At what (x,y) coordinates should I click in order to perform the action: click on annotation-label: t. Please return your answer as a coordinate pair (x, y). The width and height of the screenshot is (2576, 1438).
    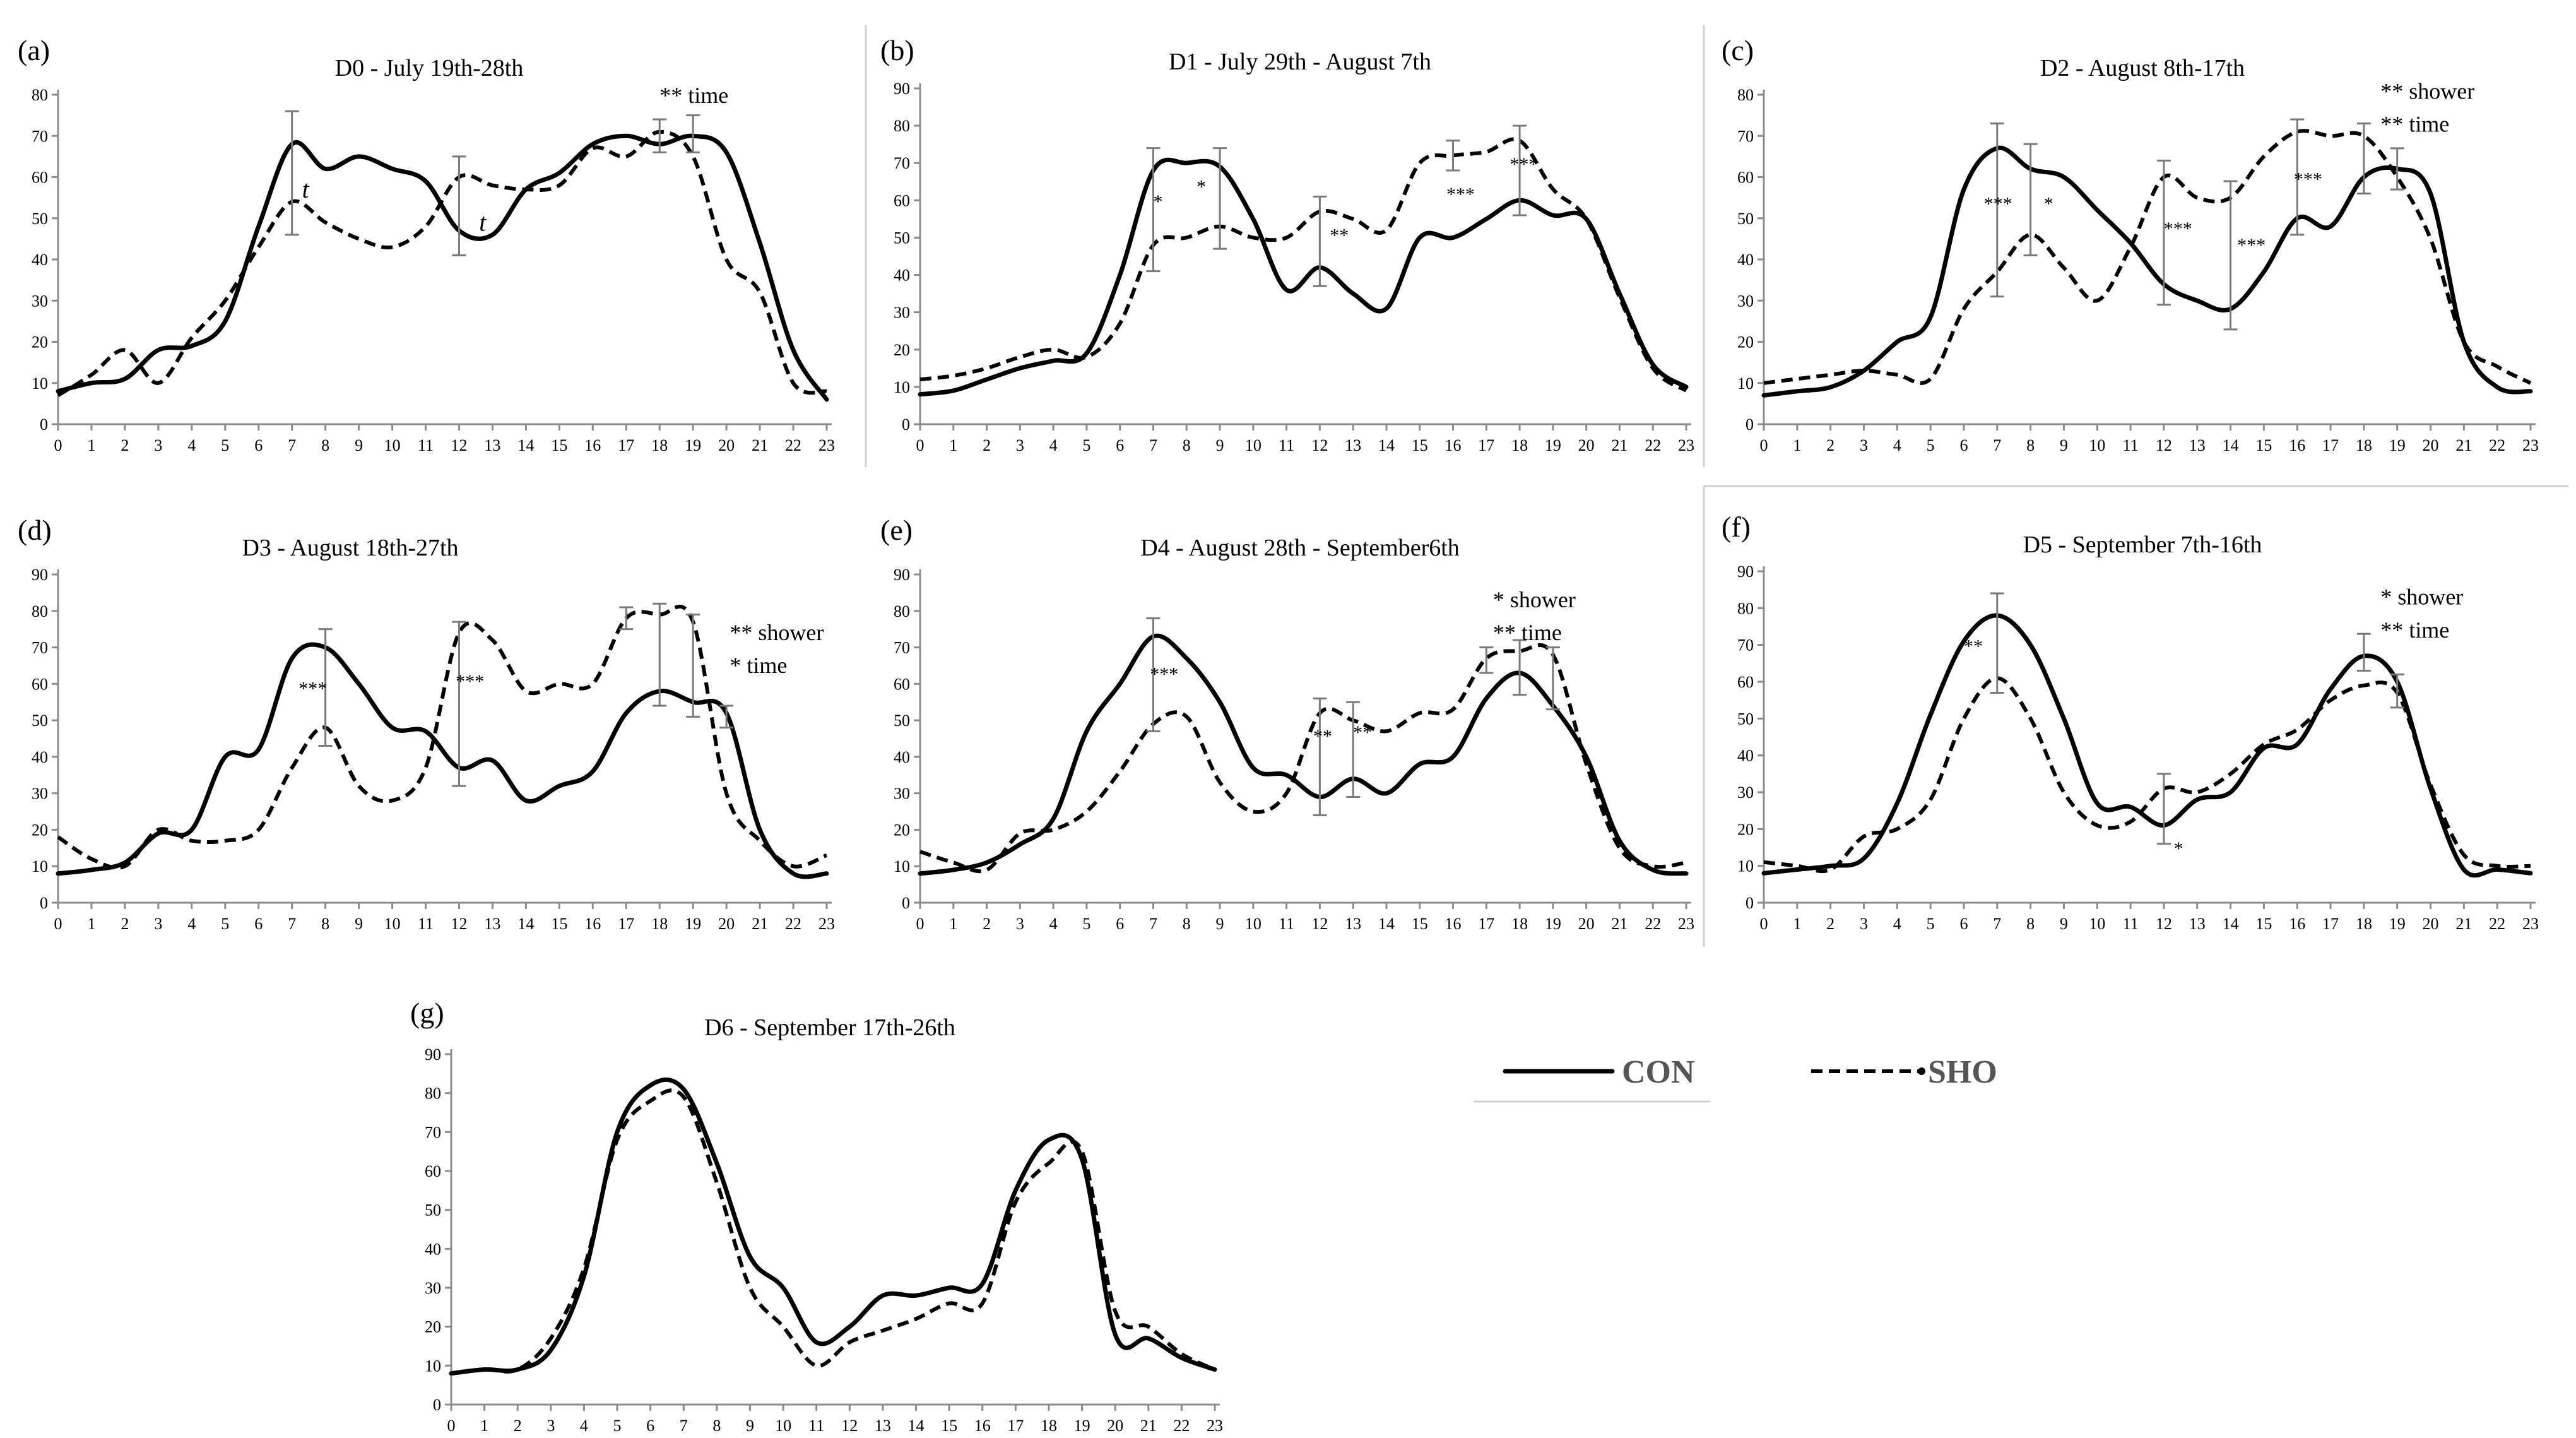
    Looking at the image, I should click on (483, 222).